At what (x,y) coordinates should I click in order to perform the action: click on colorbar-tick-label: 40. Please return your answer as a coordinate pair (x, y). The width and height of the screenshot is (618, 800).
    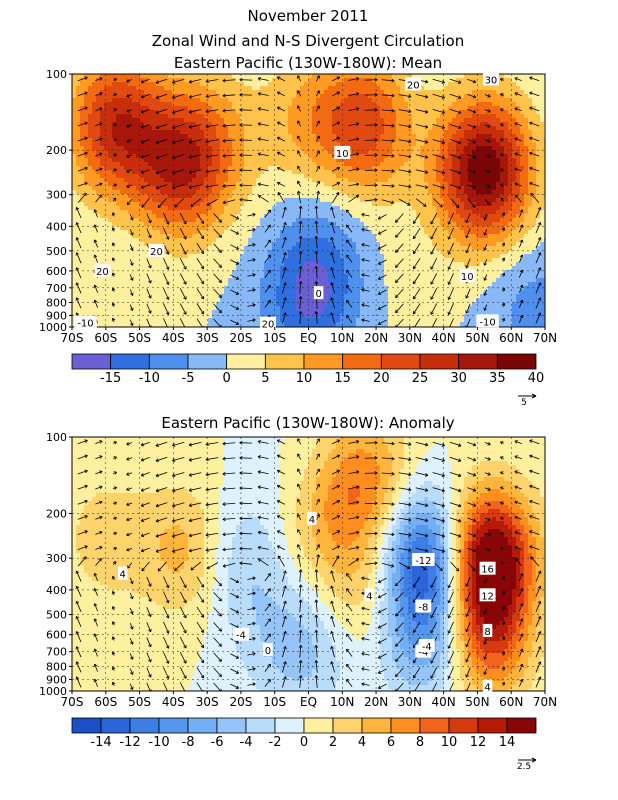
    Looking at the image, I should click on (536, 378).